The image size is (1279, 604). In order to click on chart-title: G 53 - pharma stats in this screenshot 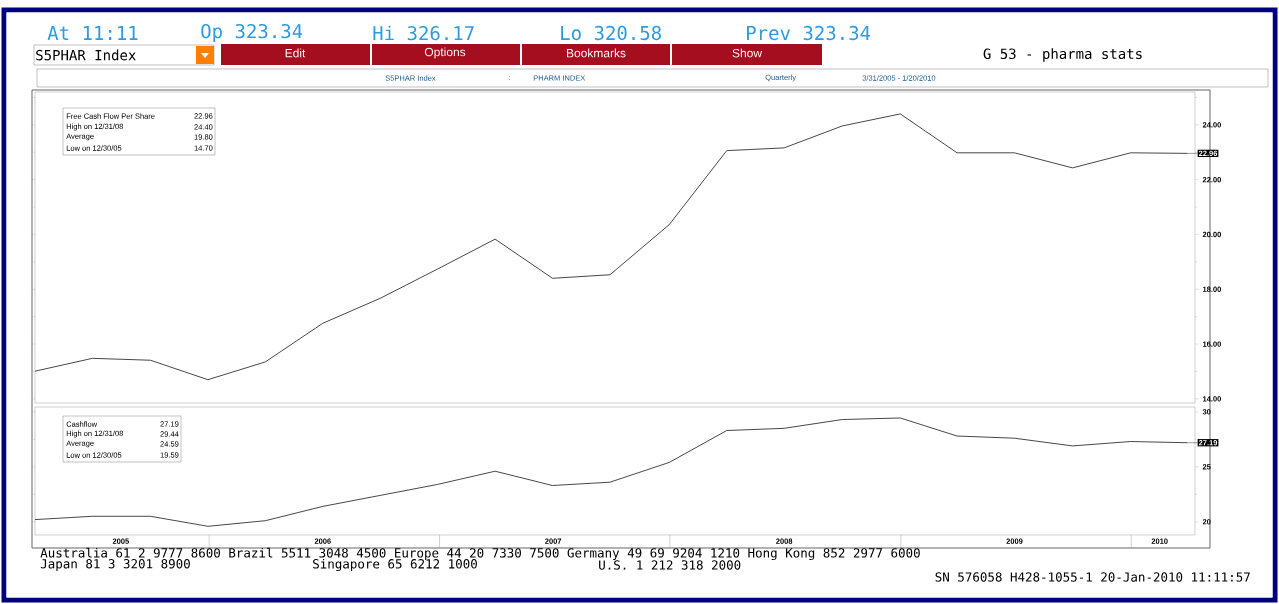, I will do `click(1062, 55)`.